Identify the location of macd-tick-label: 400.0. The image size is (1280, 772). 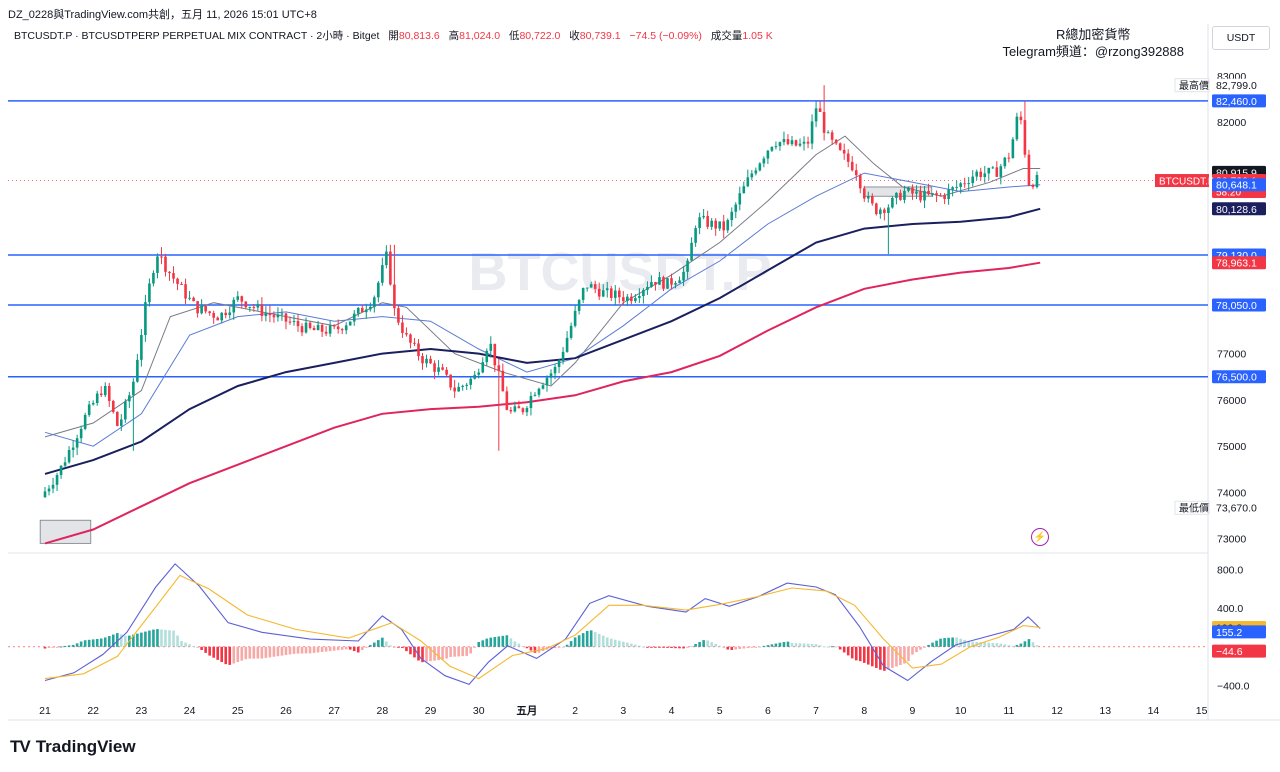
(1230, 609).